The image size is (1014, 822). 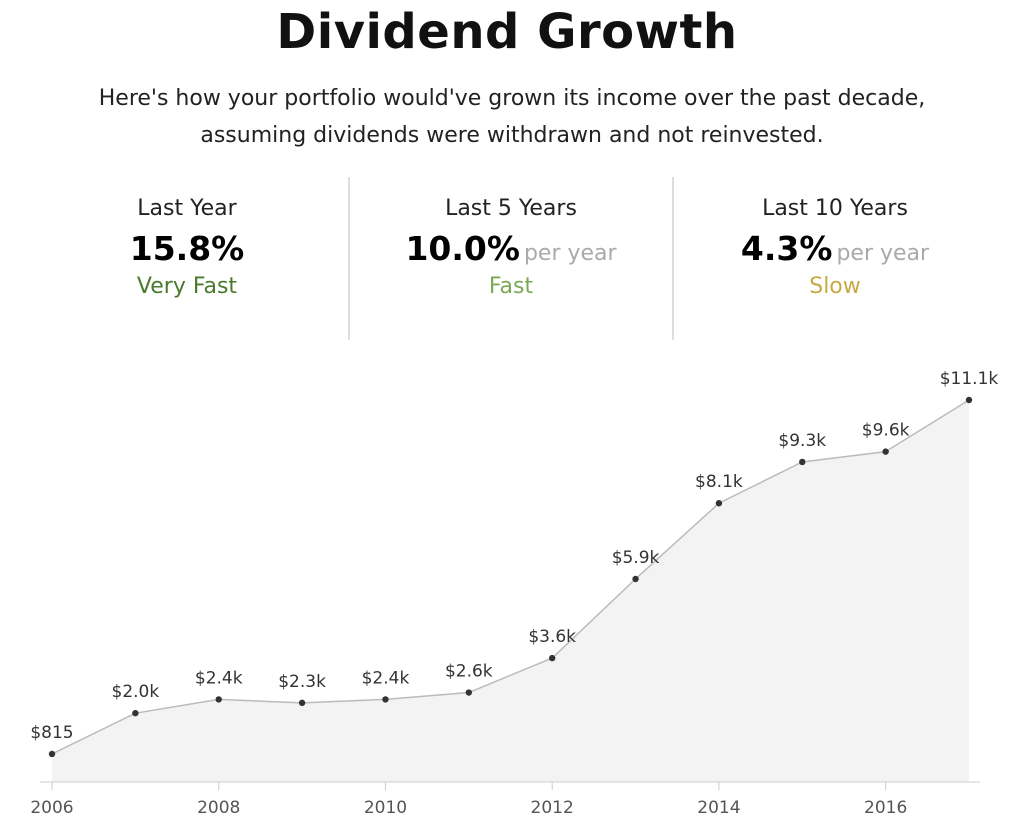 What do you see at coordinates (511, 208) in the screenshot?
I see `stat-label: Last 5 Years` at bounding box center [511, 208].